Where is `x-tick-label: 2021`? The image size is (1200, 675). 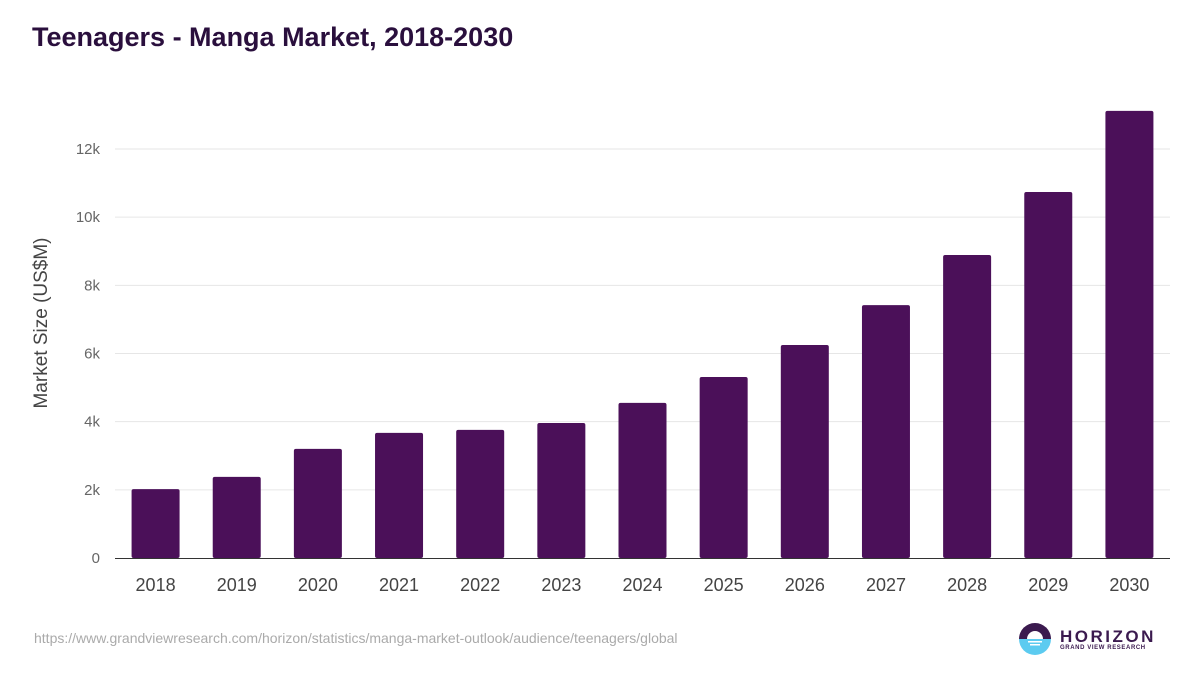 x-tick-label: 2021 is located at coordinates (399, 585).